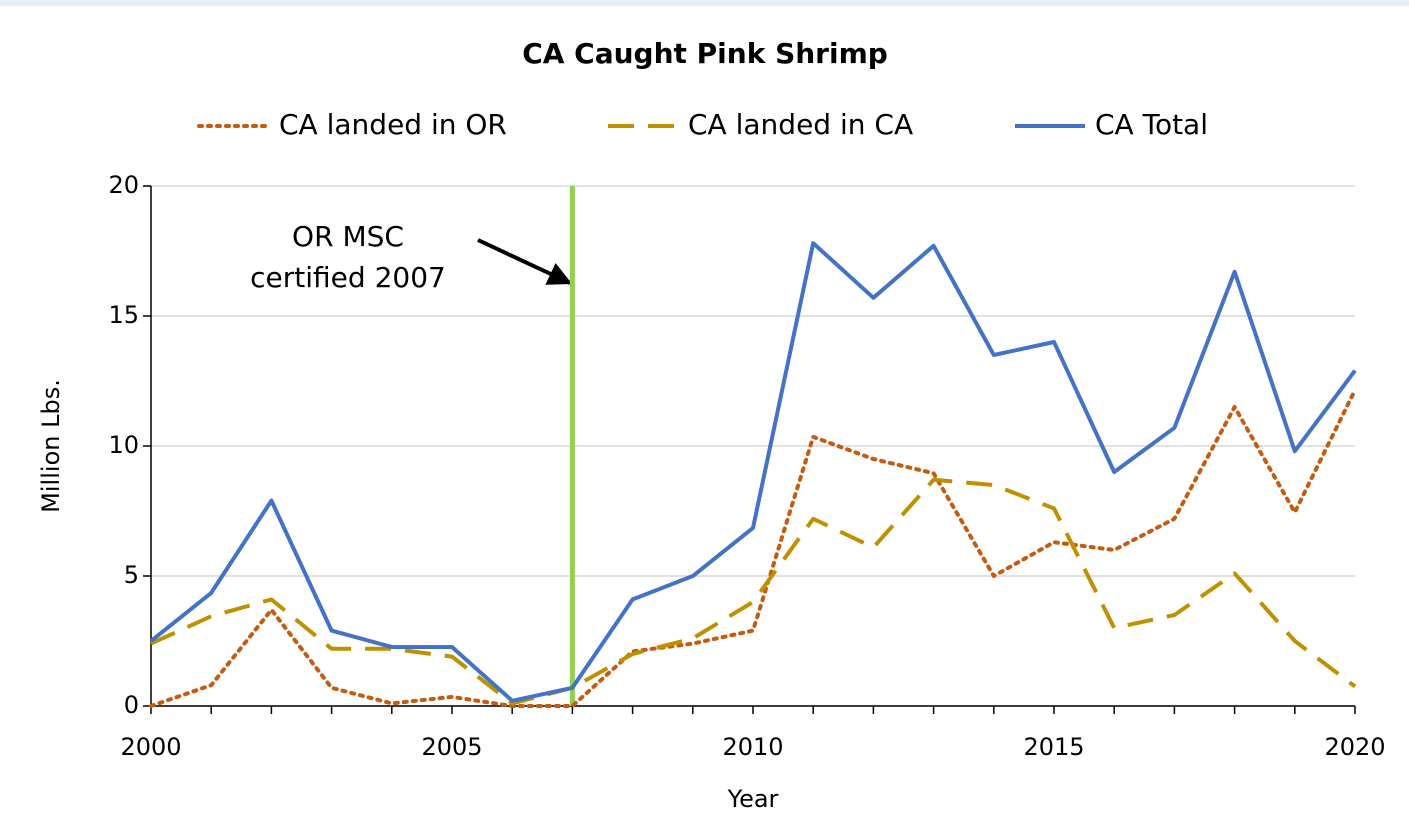 This screenshot has width=1409, height=822. I want to click on y-tick-label: 0, so click(131, 705).